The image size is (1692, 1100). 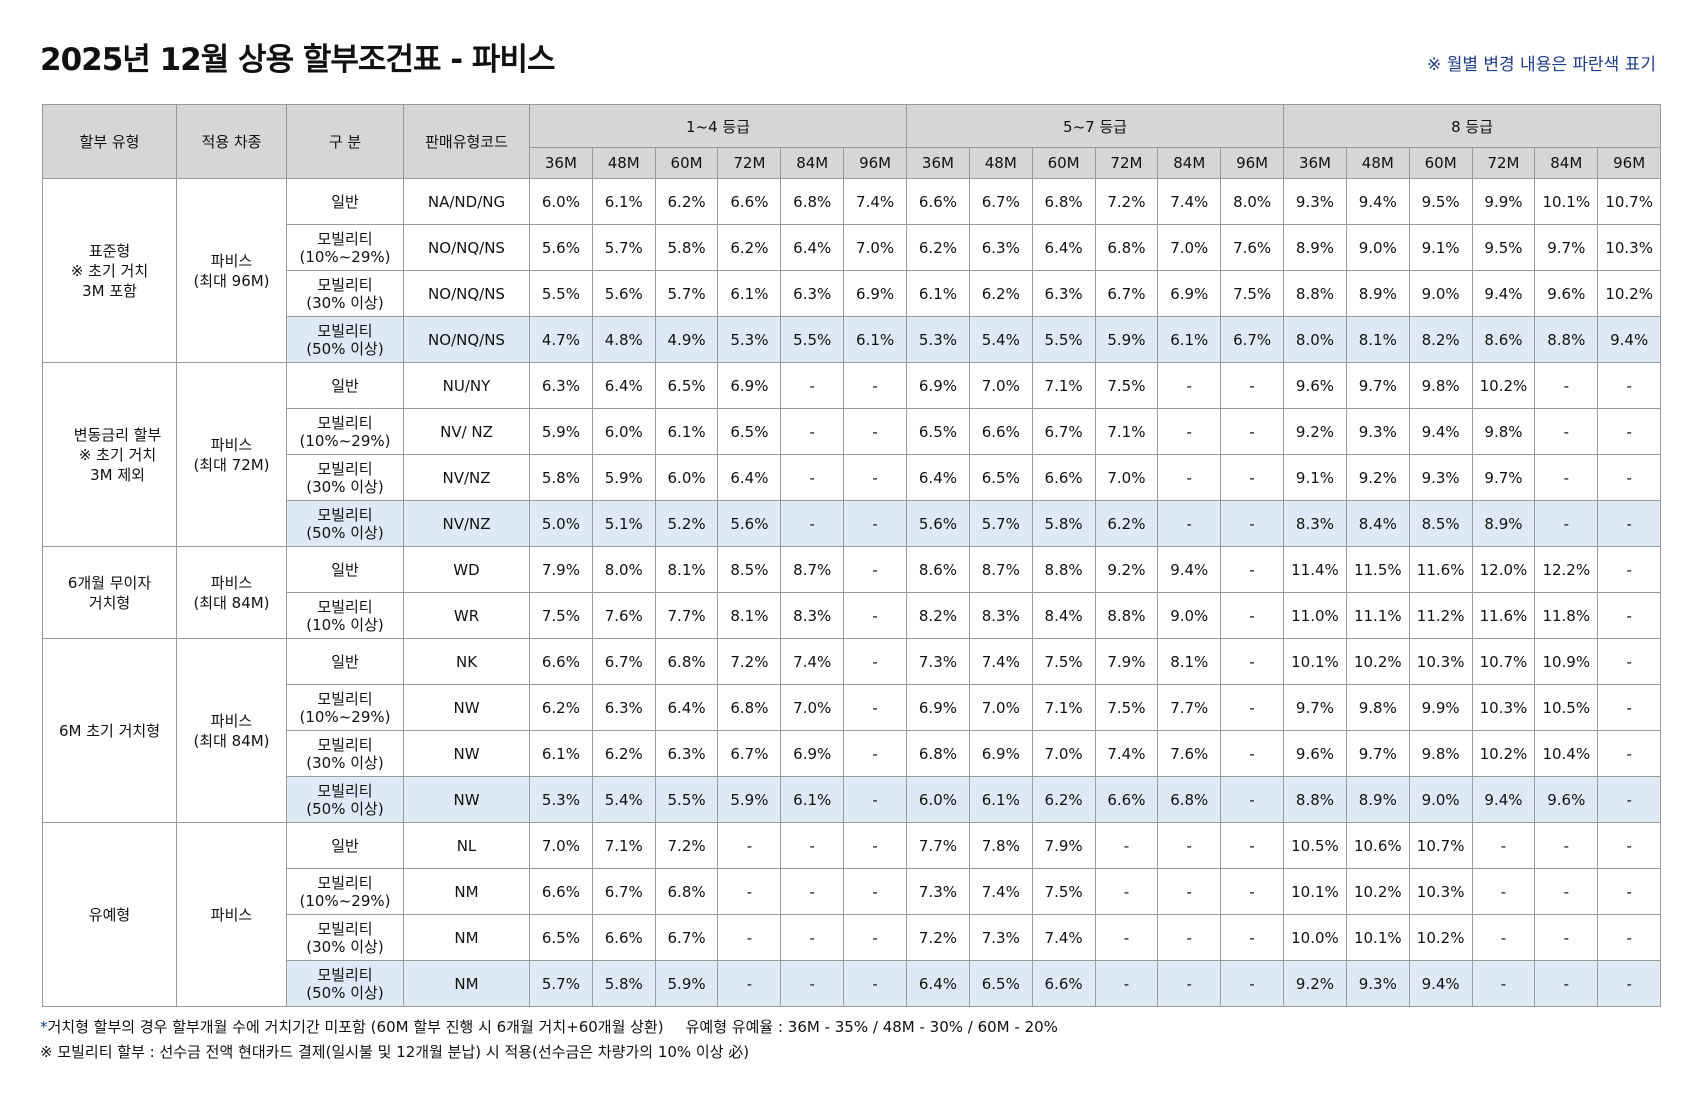 What do you see at coordinates (623, 431) in the screenshot?
I see `rate-cell: 6.0%` at bounding box center [623, 431].